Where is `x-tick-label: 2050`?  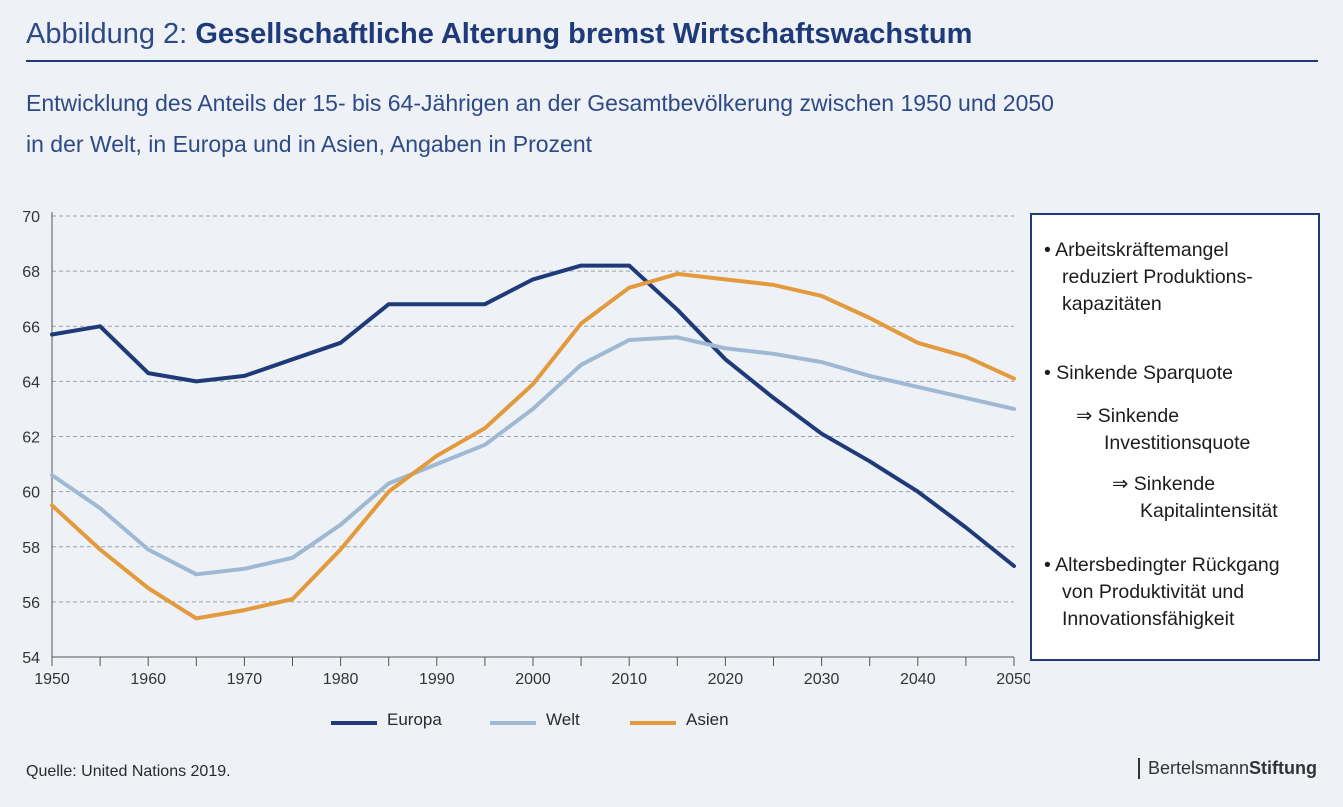 x-tick-label: 2050 is located at coordinates (1013, 679).